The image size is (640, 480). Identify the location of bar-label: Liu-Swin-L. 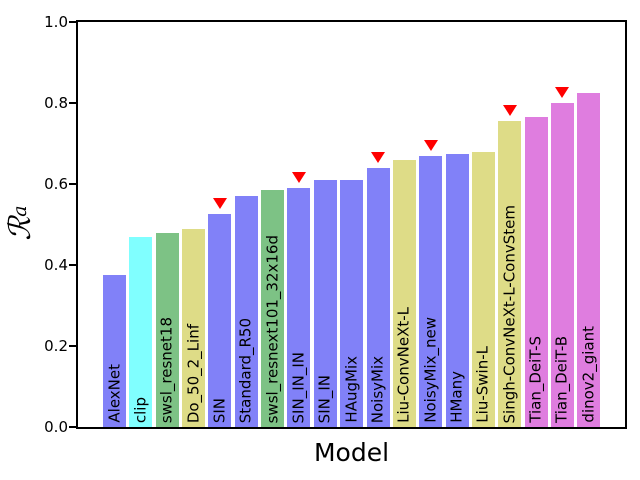
(482, 384).